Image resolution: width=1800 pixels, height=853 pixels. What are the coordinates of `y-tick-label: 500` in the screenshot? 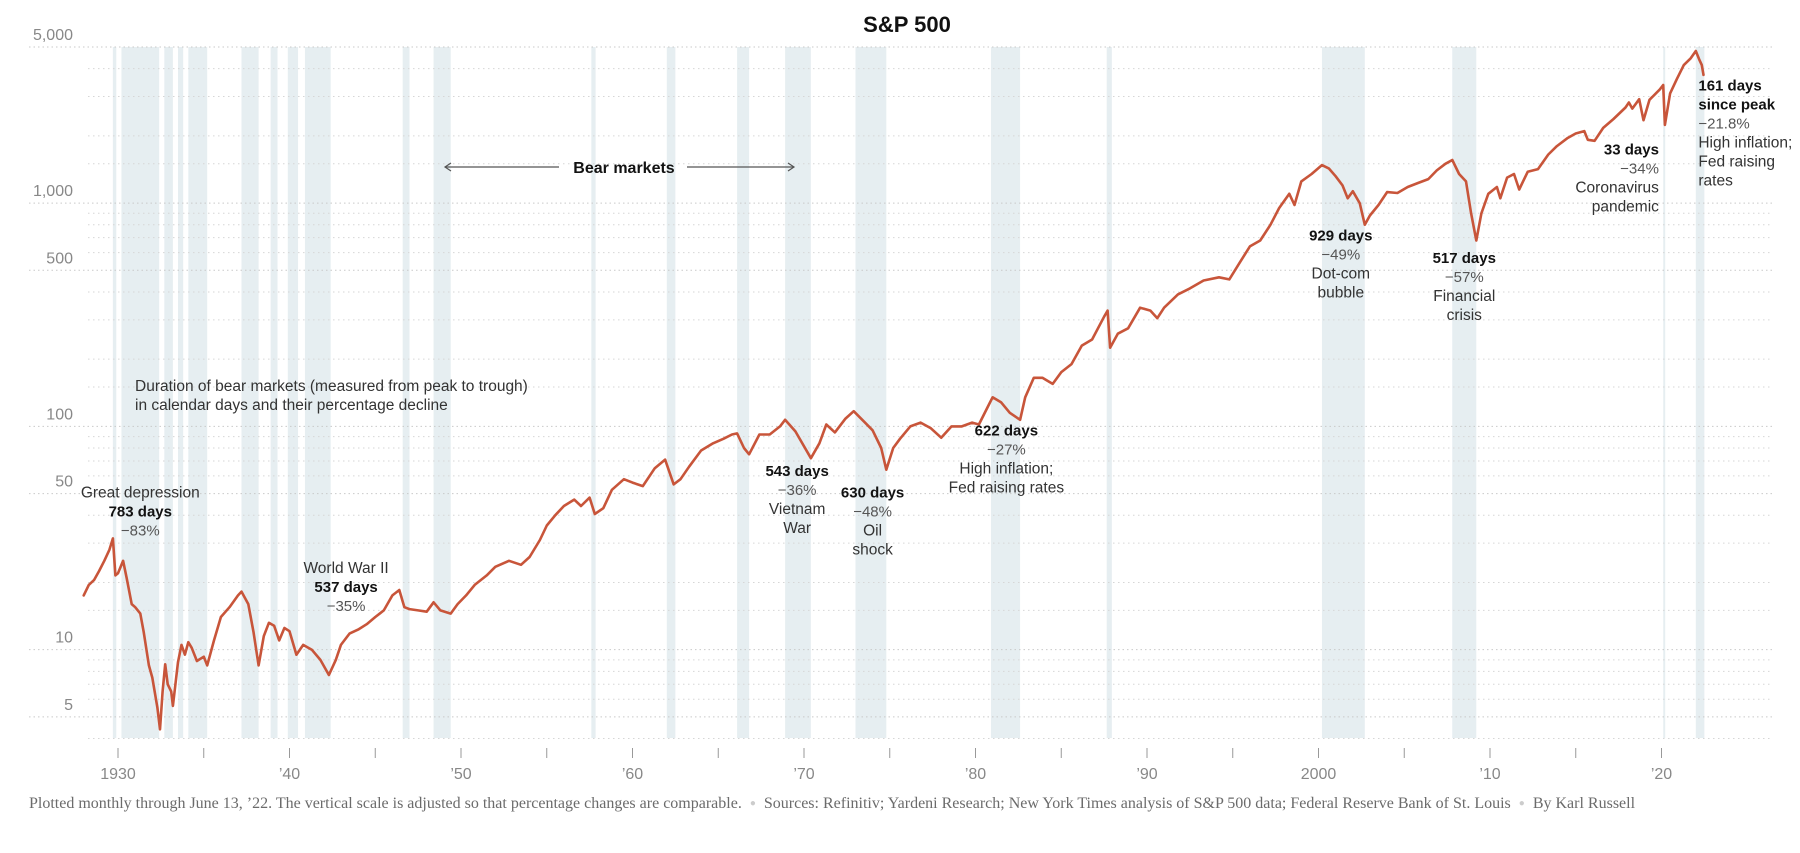 It's located at (59, 258).